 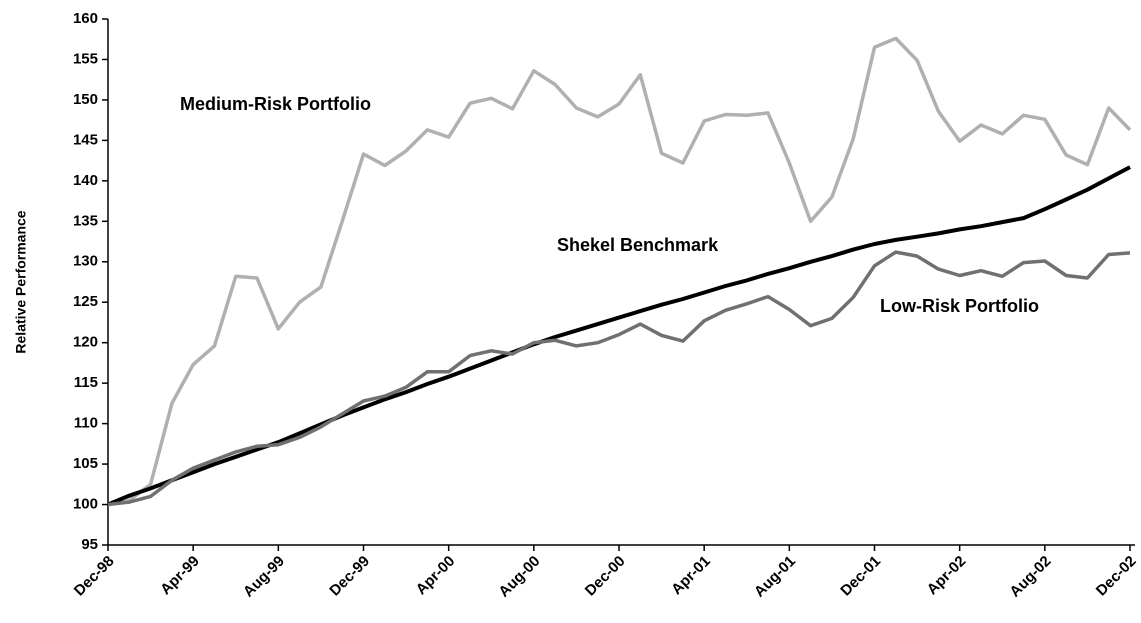 What do you see at coordinates (775, 577) in the screenshot?
I see `x-tick-label: Aug-01` at bounding box center [775, 577].